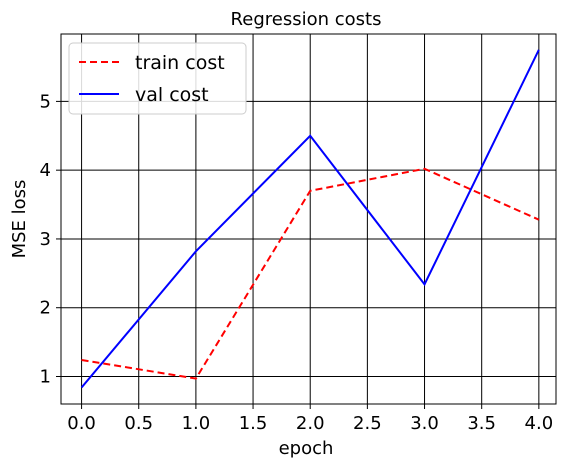 This screenshot has width=564, height=469. I want to click on legend: train cost val cost, so click(157, 78).